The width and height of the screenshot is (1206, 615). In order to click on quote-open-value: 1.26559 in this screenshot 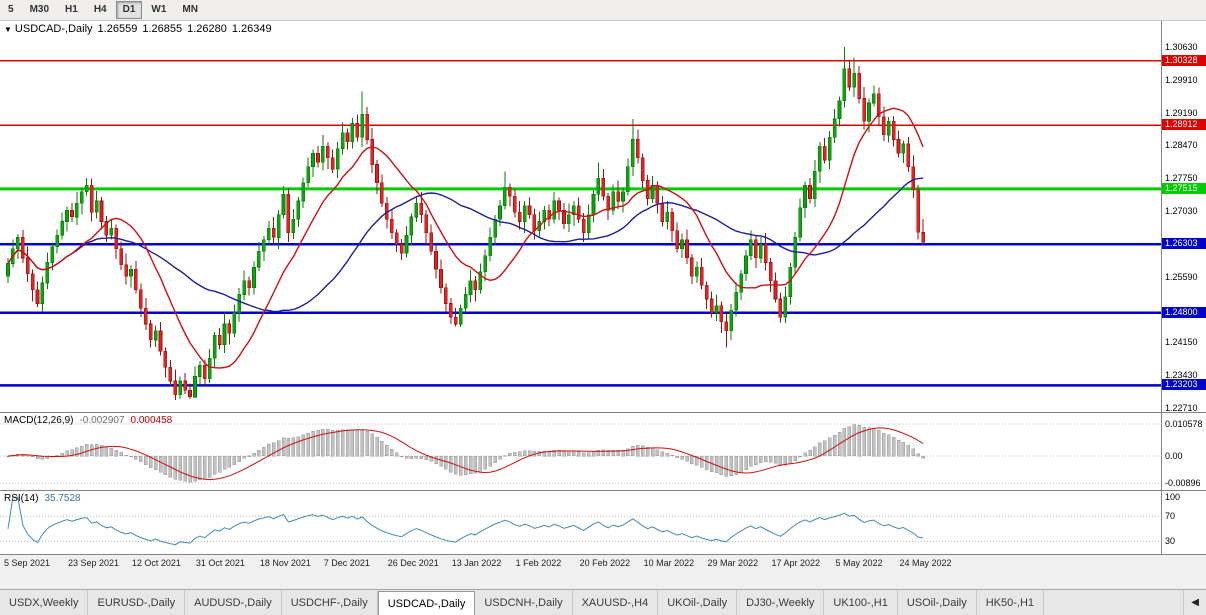, I will do `click(117, 29)`.